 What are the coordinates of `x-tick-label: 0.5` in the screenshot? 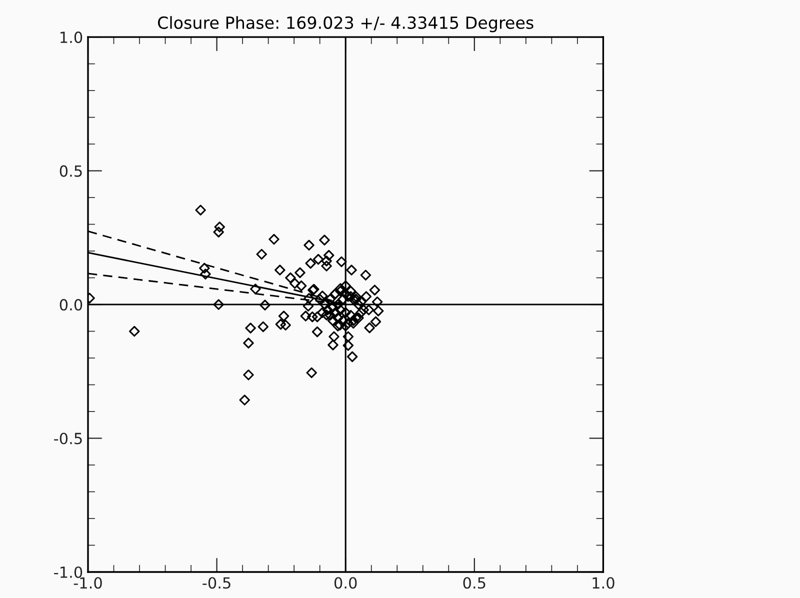 It's located at (474, 583).